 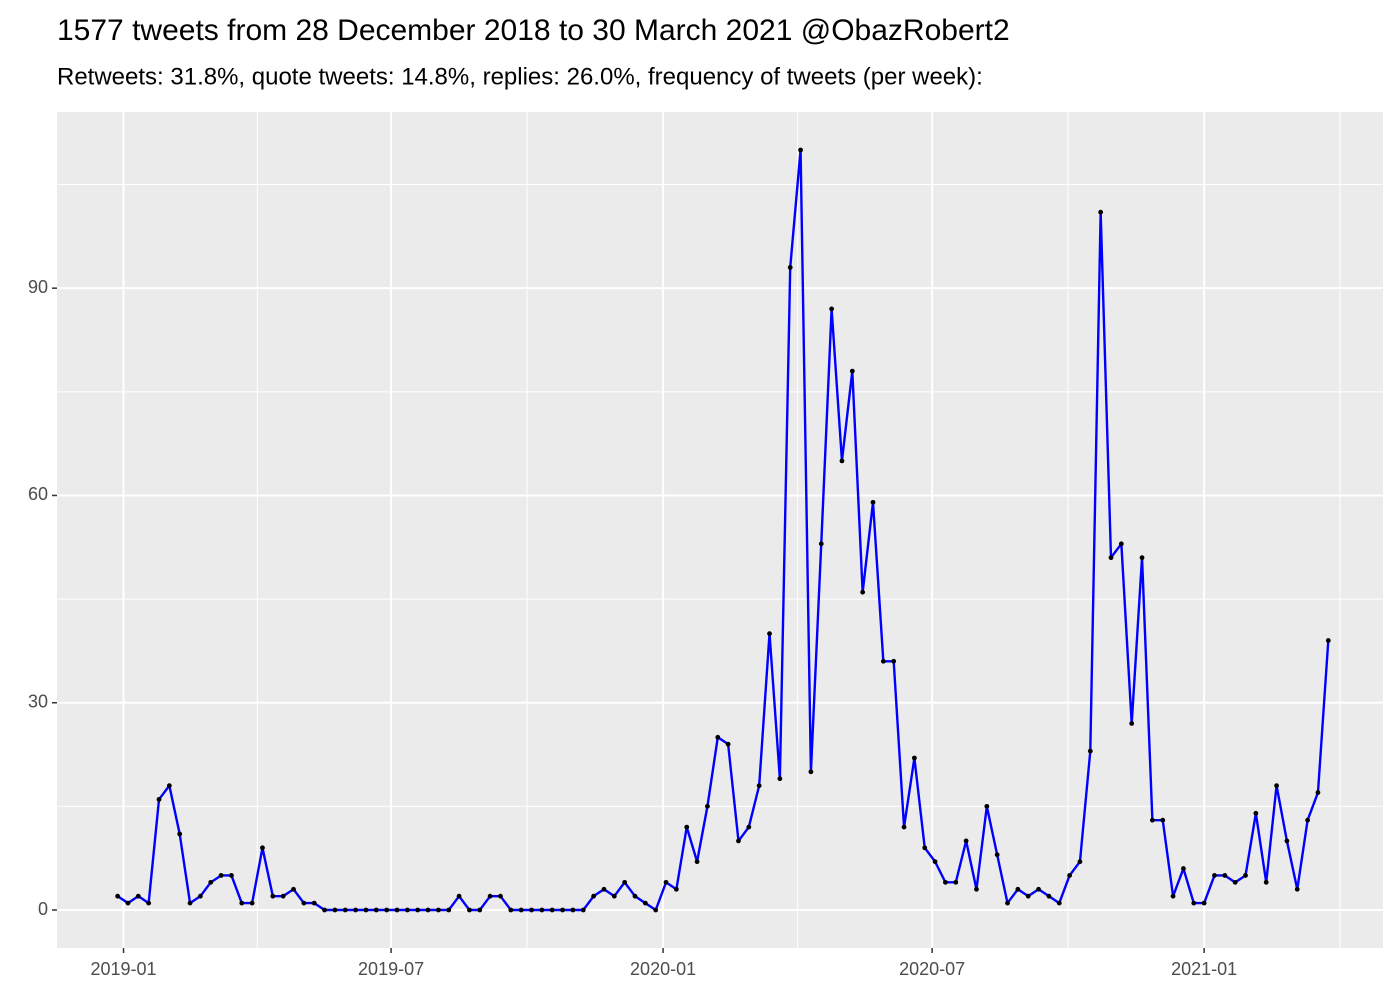 What do you see at coordinates (38, 287) in the screenshot?
I see `y-tick-label: 90` at bounding box center [38, 287].